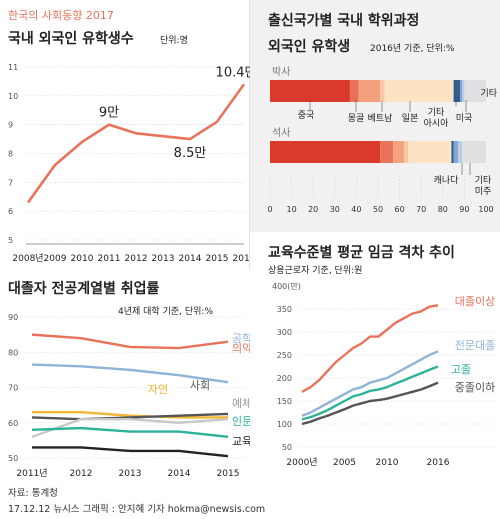 Image resolution: width=500 pixels, height=519 pixels. What do you see at coordinates (412, 49) in the screenshot?
I see `origin-subtitle: 2016년 기준, 단위:%` at bounding box center [412, 49].